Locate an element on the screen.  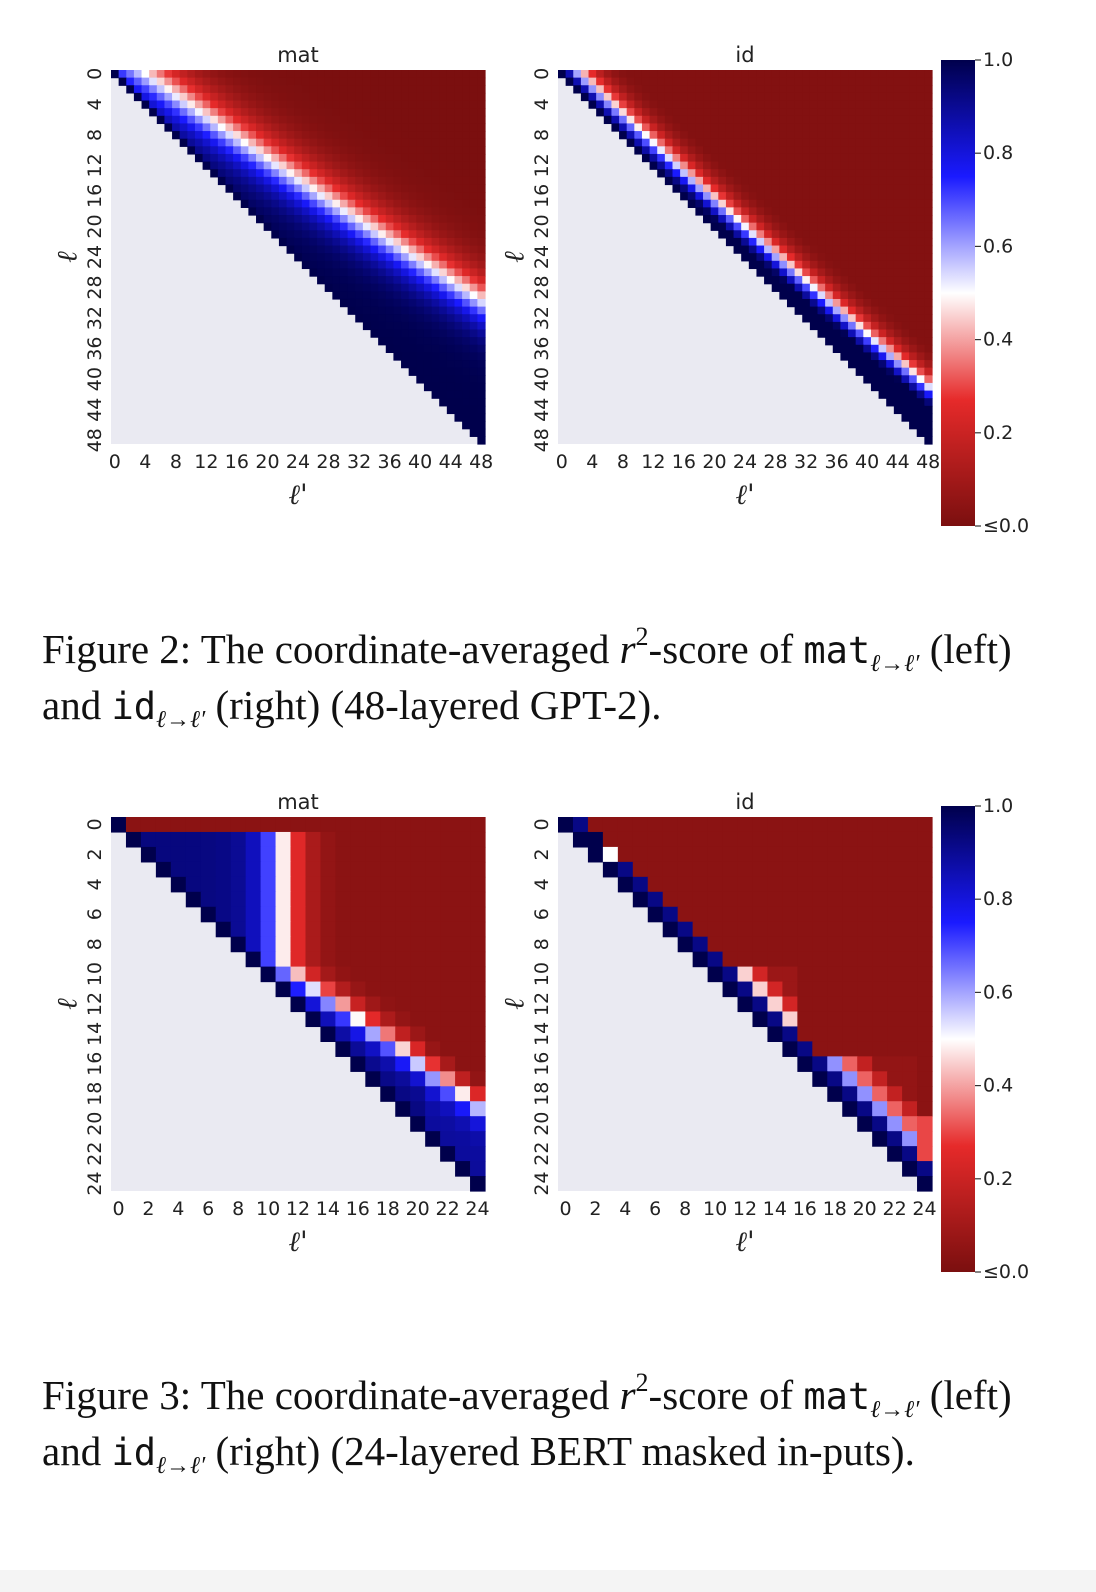
x-tick-label: 8 is located at coordinates (685, 1209).